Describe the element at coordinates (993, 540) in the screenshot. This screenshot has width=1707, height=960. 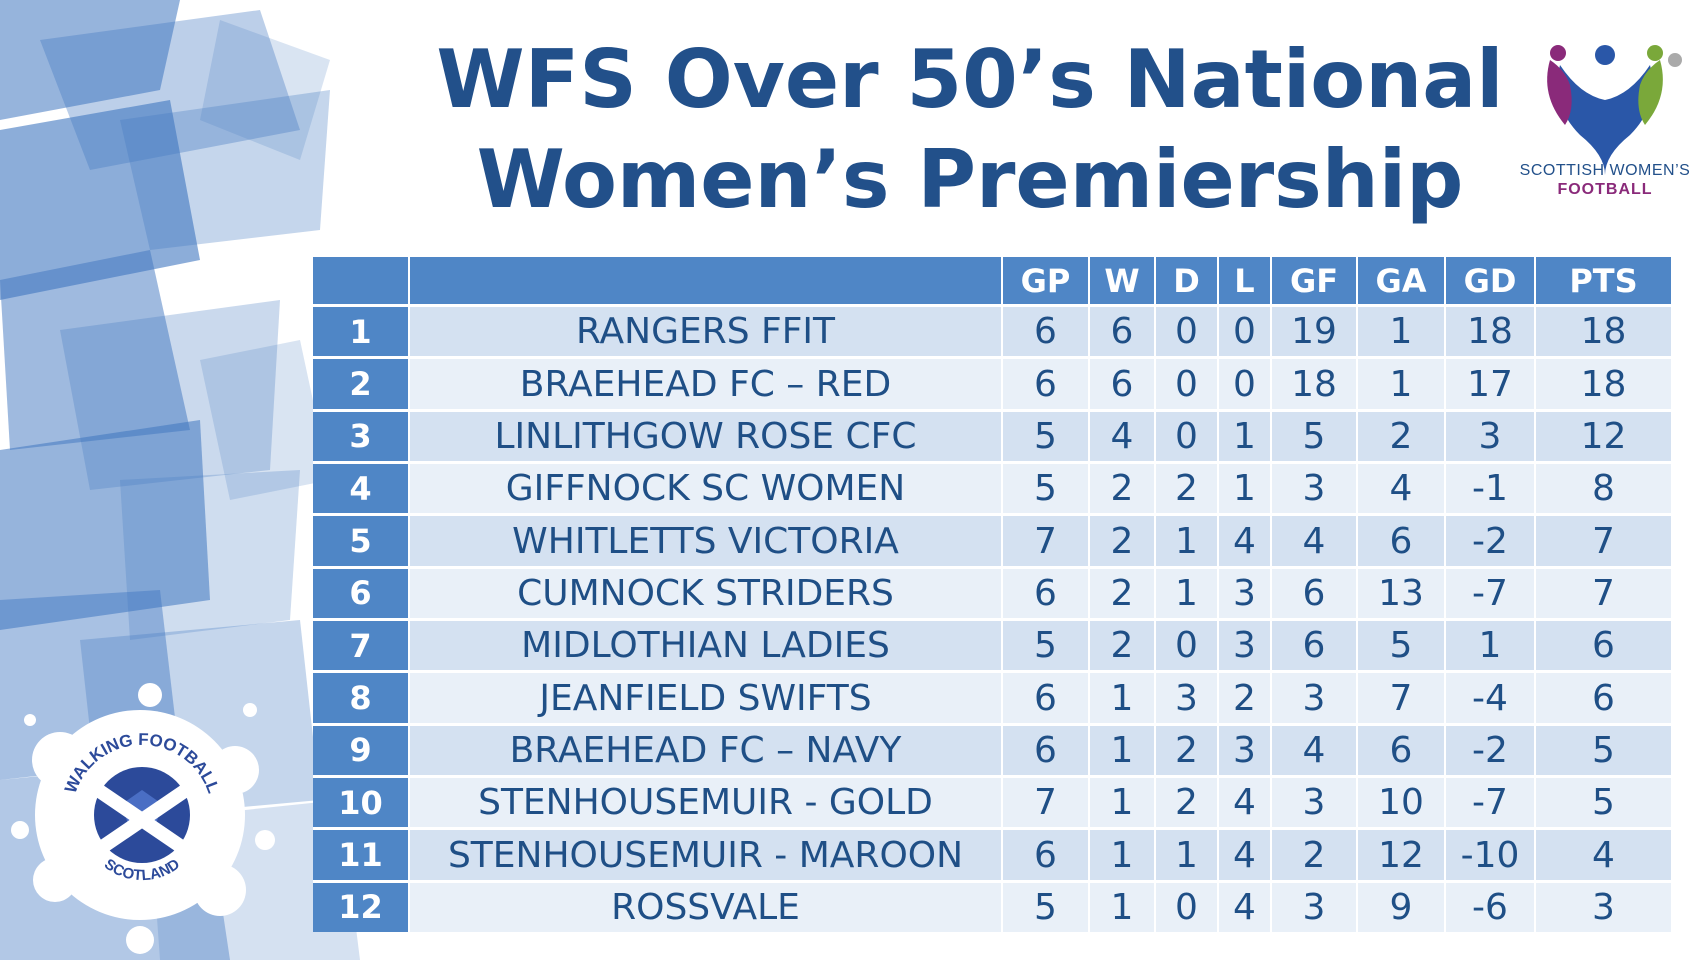
I see `table-row: 5 WHITLETTS VICTORIA 7 2 1 4 4 6 -2 7` at that location.